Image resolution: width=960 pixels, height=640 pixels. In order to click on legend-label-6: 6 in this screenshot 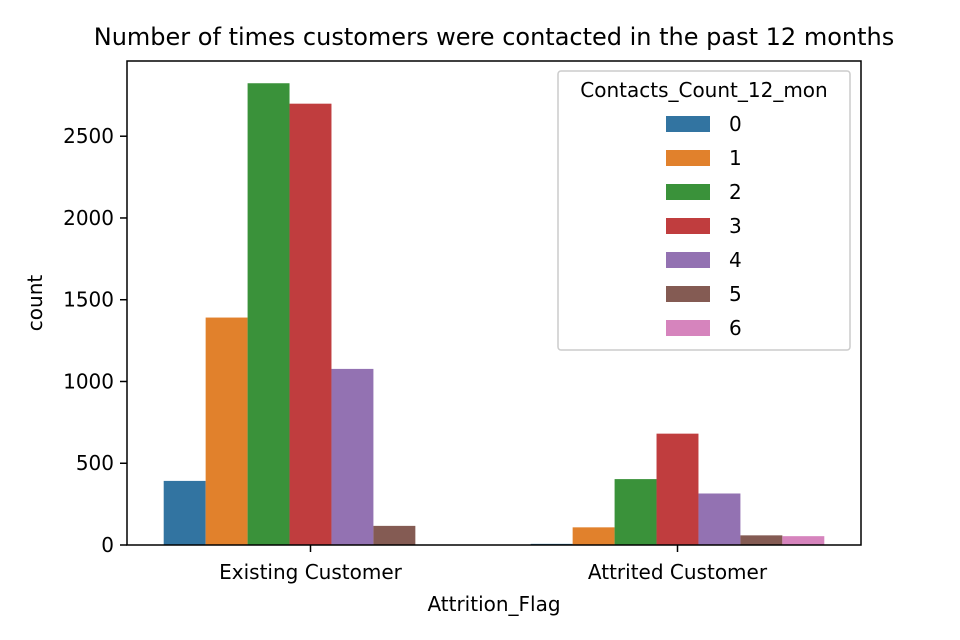, I will do `click(735, 328)`.